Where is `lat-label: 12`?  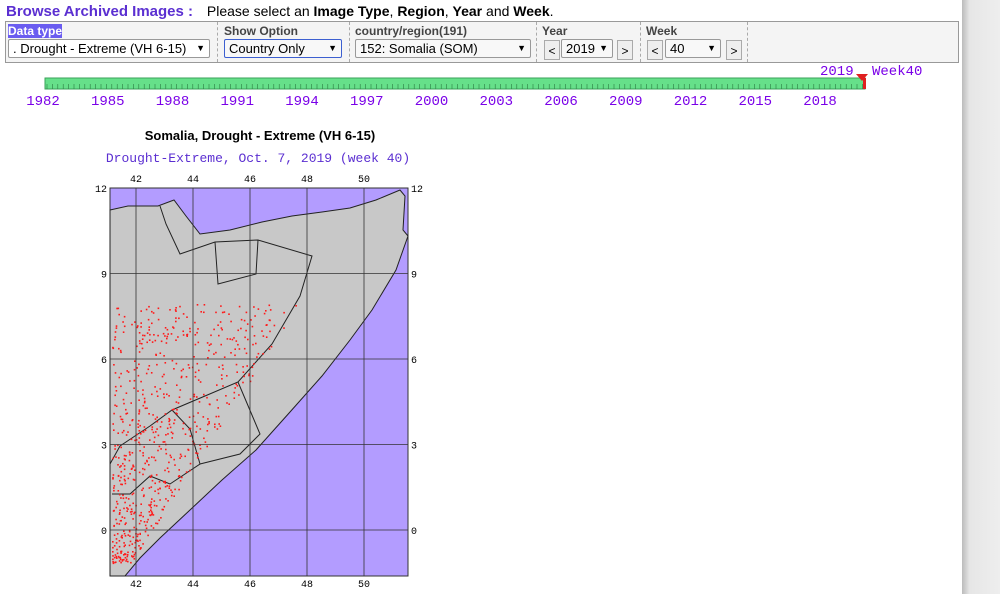
lat-label: 12 is located at coordinates (417, 190).